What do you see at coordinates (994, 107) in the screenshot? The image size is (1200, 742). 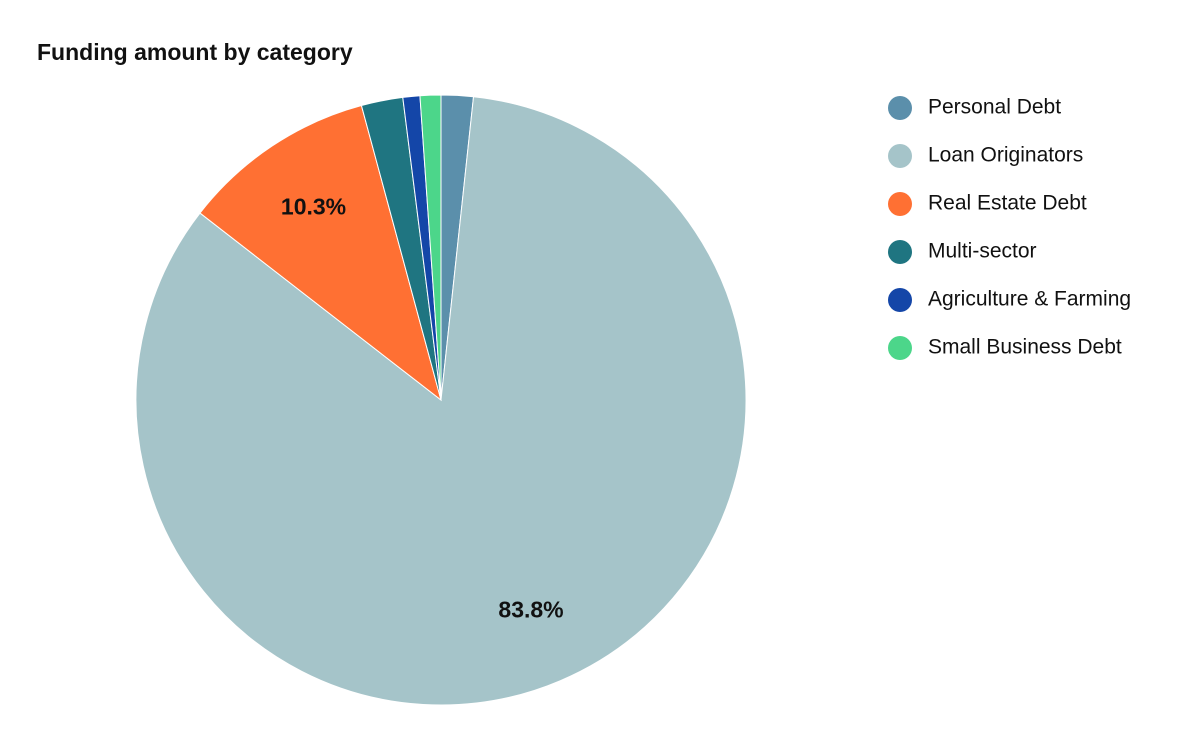 I see `legend-label: Personal Debt` at bounding box center [994, 107].